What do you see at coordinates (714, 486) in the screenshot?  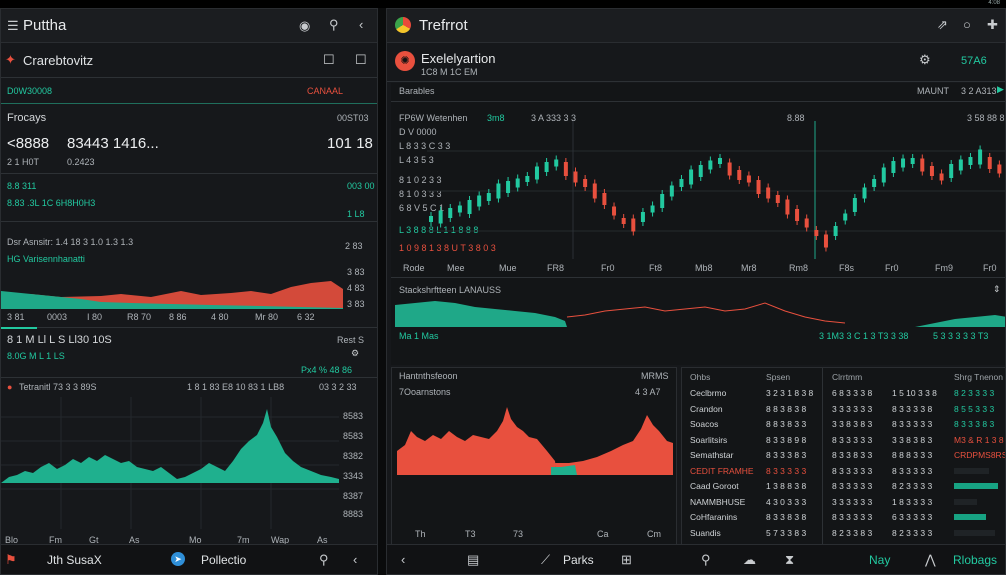 I see `table-cell: Caad Goroot` at bounding box center [714, 486].